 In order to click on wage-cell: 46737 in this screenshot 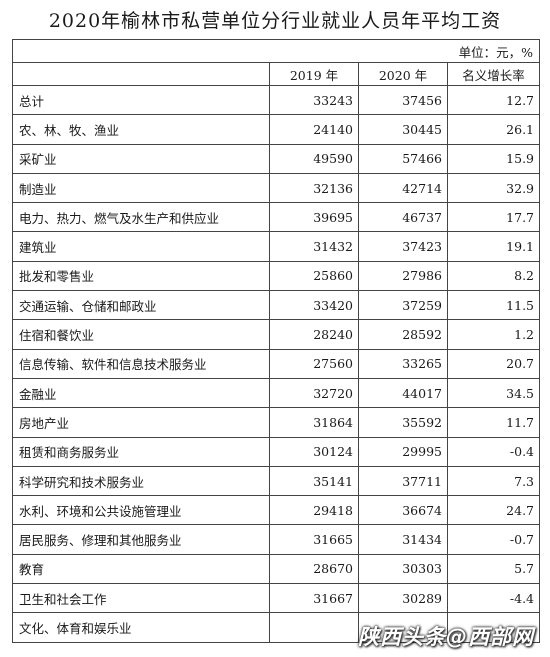, I will do `click(403, 217)`.